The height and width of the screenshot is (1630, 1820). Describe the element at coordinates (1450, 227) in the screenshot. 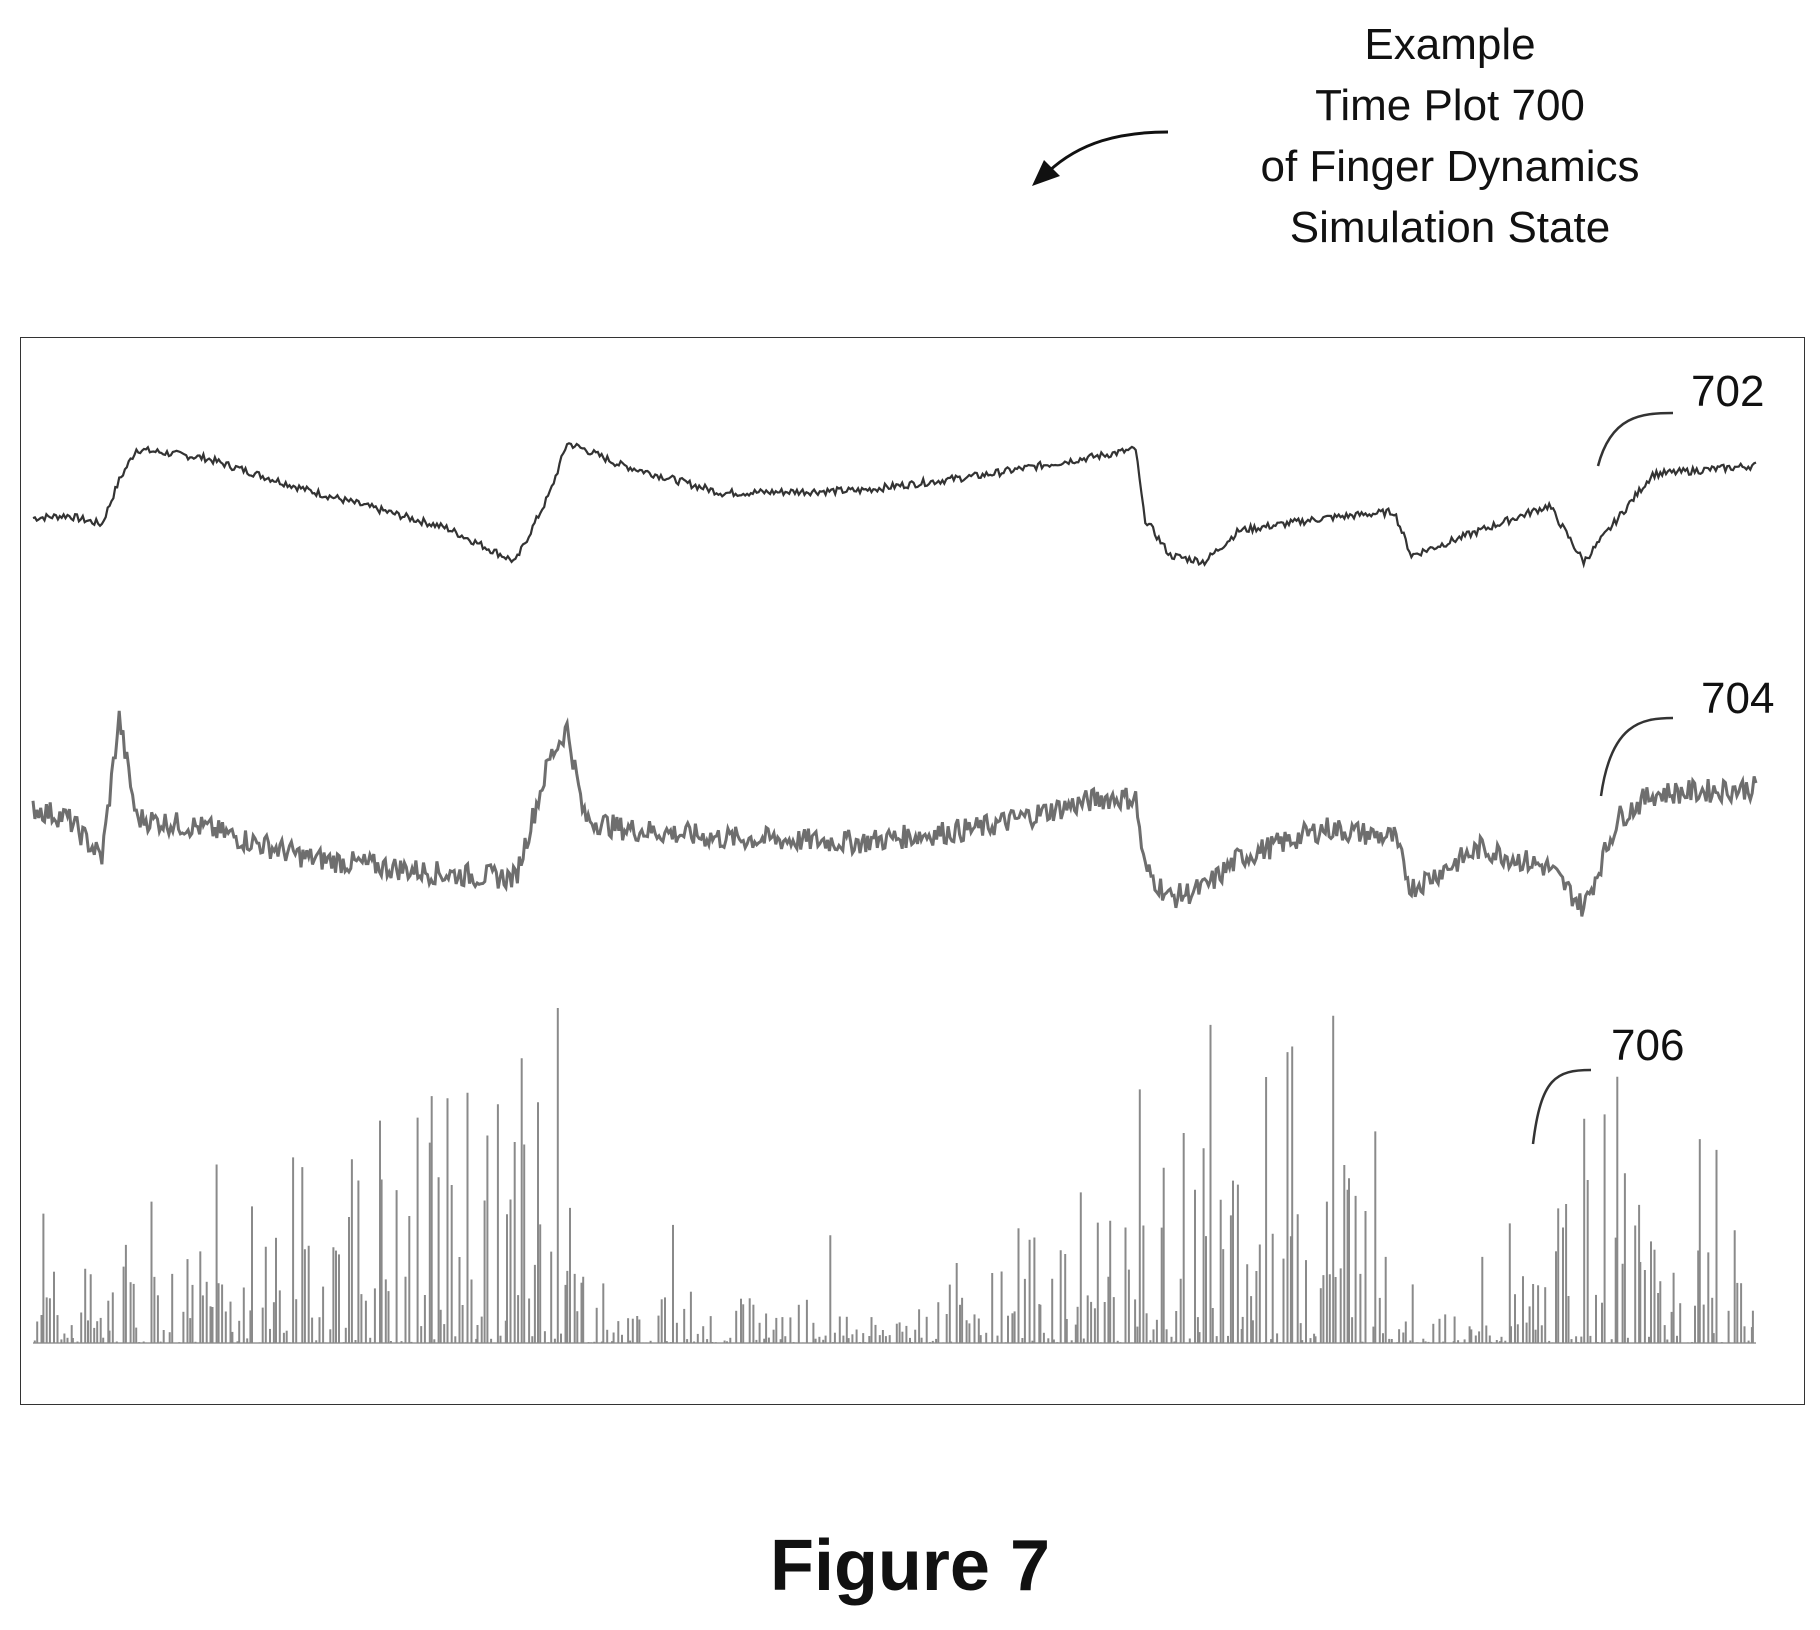

I see `caption-line-4: Simulation State` at that location.